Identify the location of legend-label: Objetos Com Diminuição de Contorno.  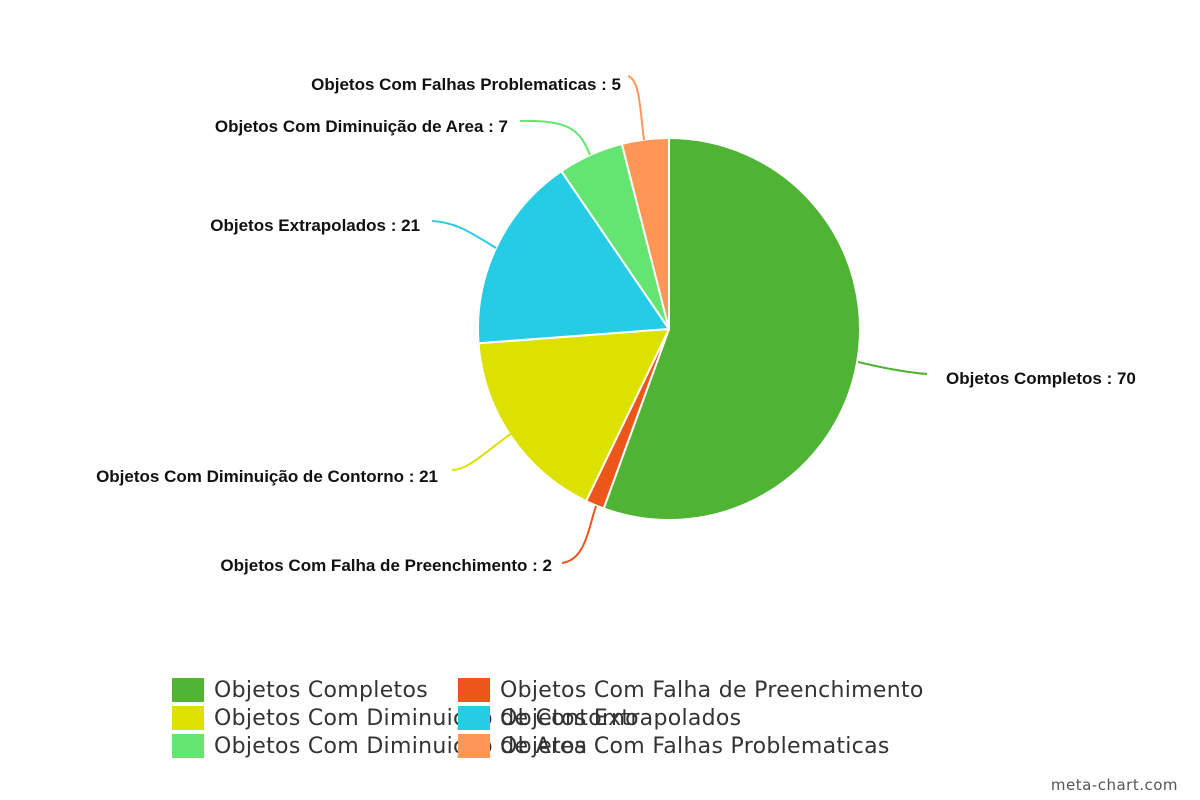
(426, 718).